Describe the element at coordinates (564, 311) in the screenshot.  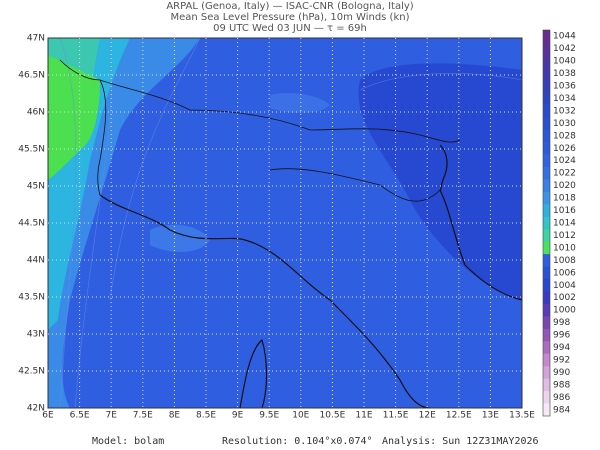
I see `colorbar-label: 1000` at that location.